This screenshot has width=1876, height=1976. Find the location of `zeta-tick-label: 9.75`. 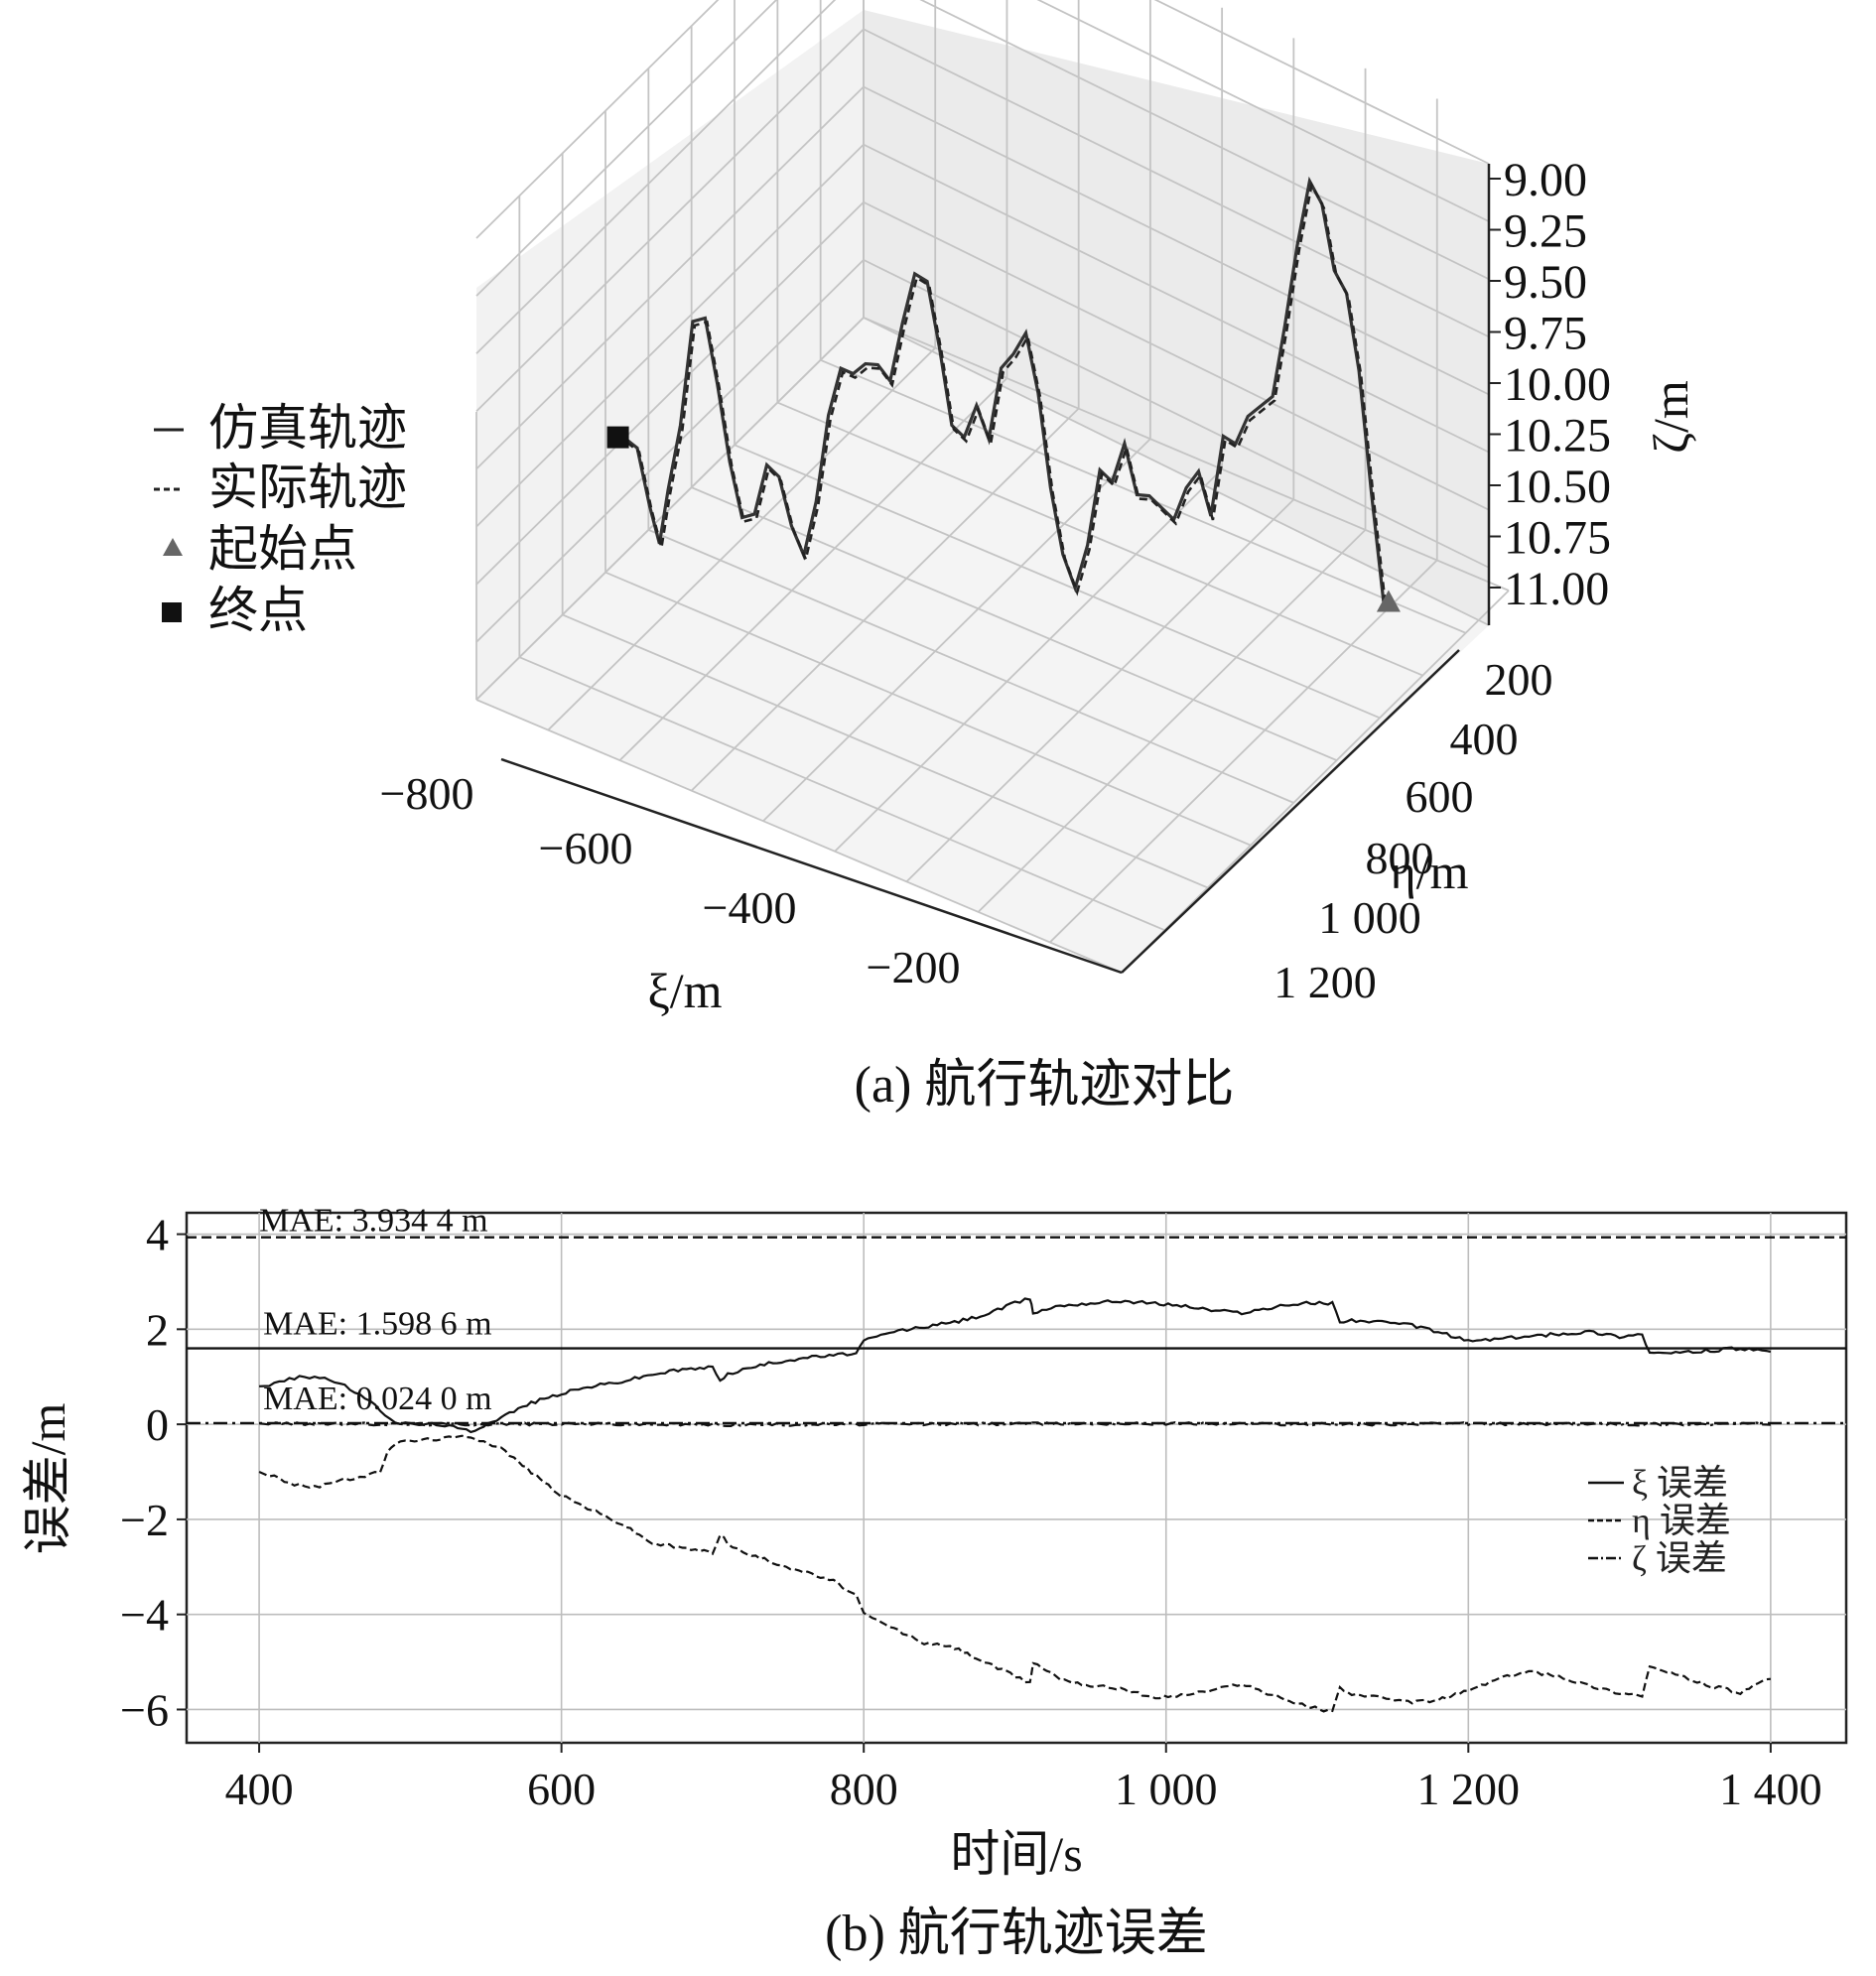

zeta-tick-label: 9.75 is located at coordinates (1545, 334).